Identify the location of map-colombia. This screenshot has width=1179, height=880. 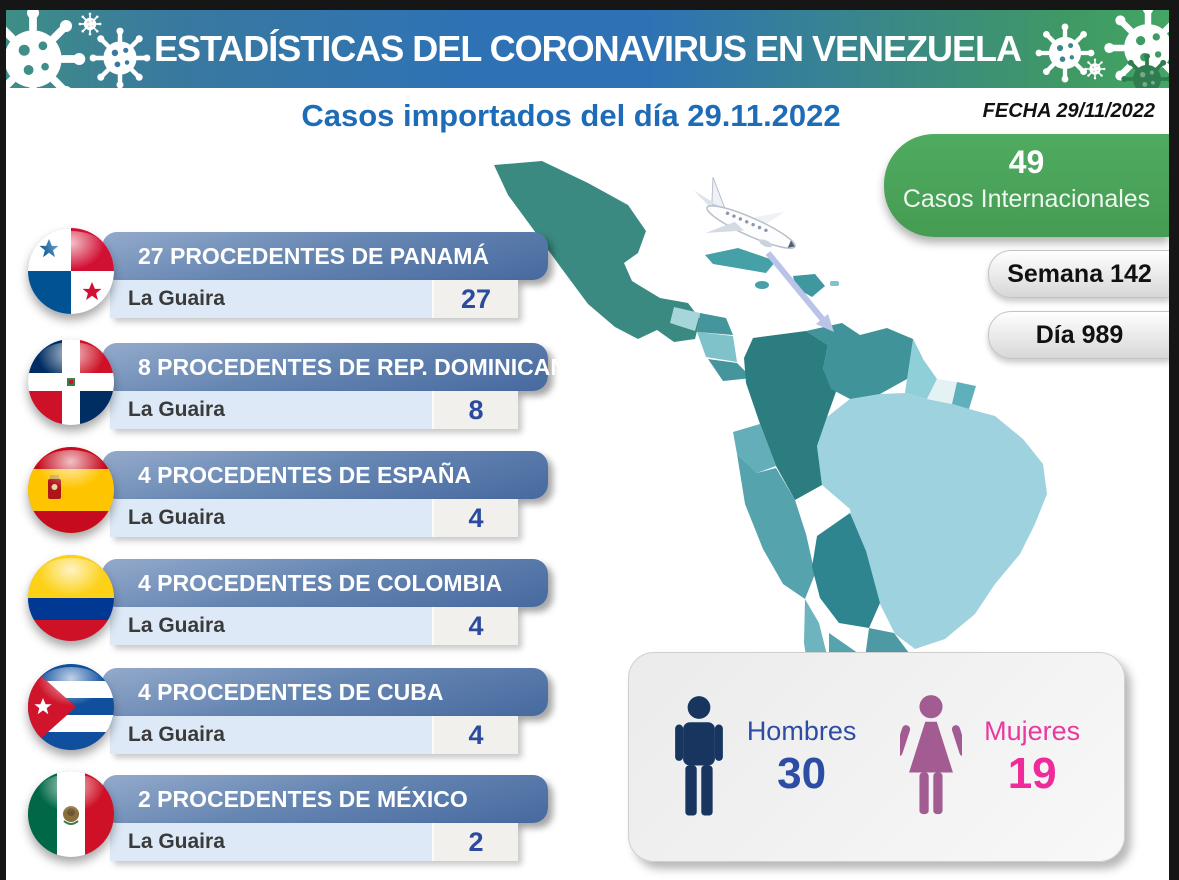
(790, 415).